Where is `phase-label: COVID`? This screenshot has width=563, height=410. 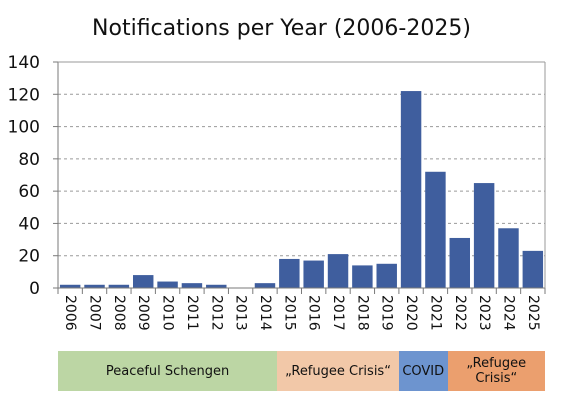
phase-label: COVID is located at coordinates (423, 371).